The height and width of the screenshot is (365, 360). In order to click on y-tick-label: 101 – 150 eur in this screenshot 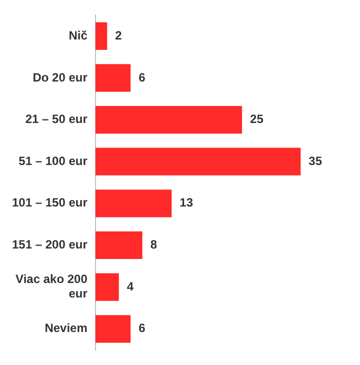, I will do `click(50, 203)`.